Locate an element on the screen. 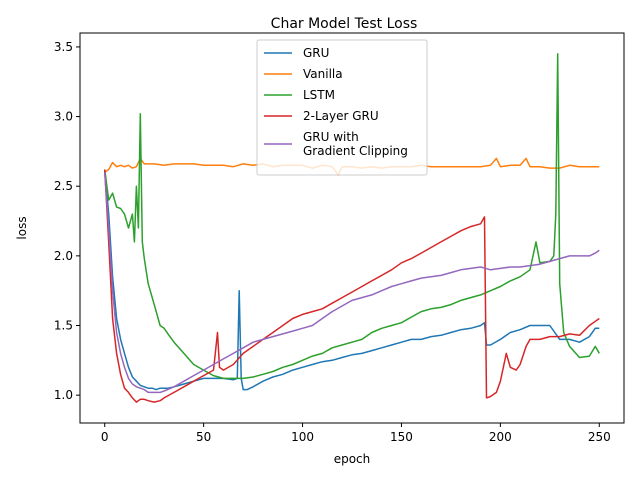 The width and height of the screenshot is (640, 480). x-tick-label: 250 is located at coordinates (599, 437).